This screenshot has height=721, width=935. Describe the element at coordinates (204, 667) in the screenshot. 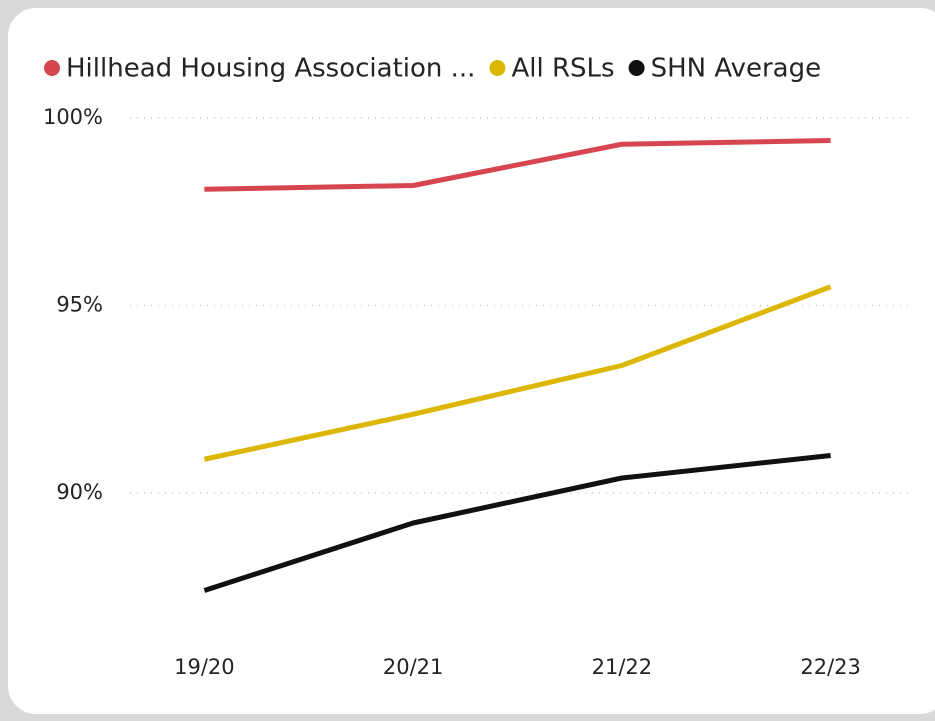

I see `x-tick-label: 19/20` at that location.